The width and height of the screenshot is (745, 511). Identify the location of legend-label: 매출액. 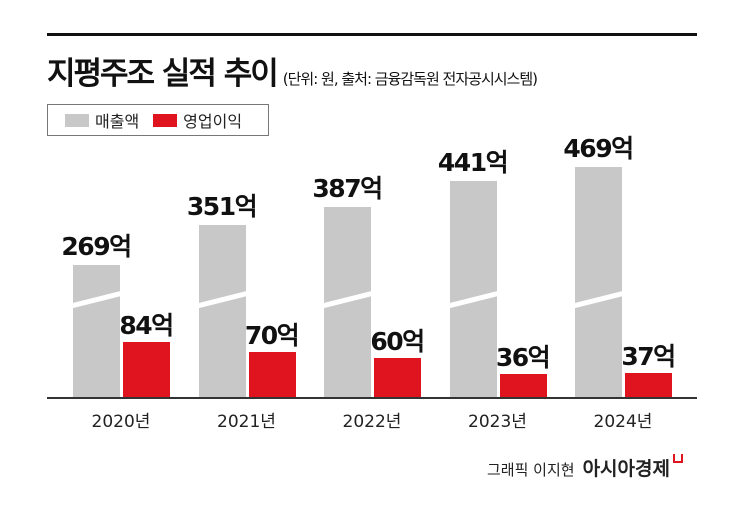
(117, 121).